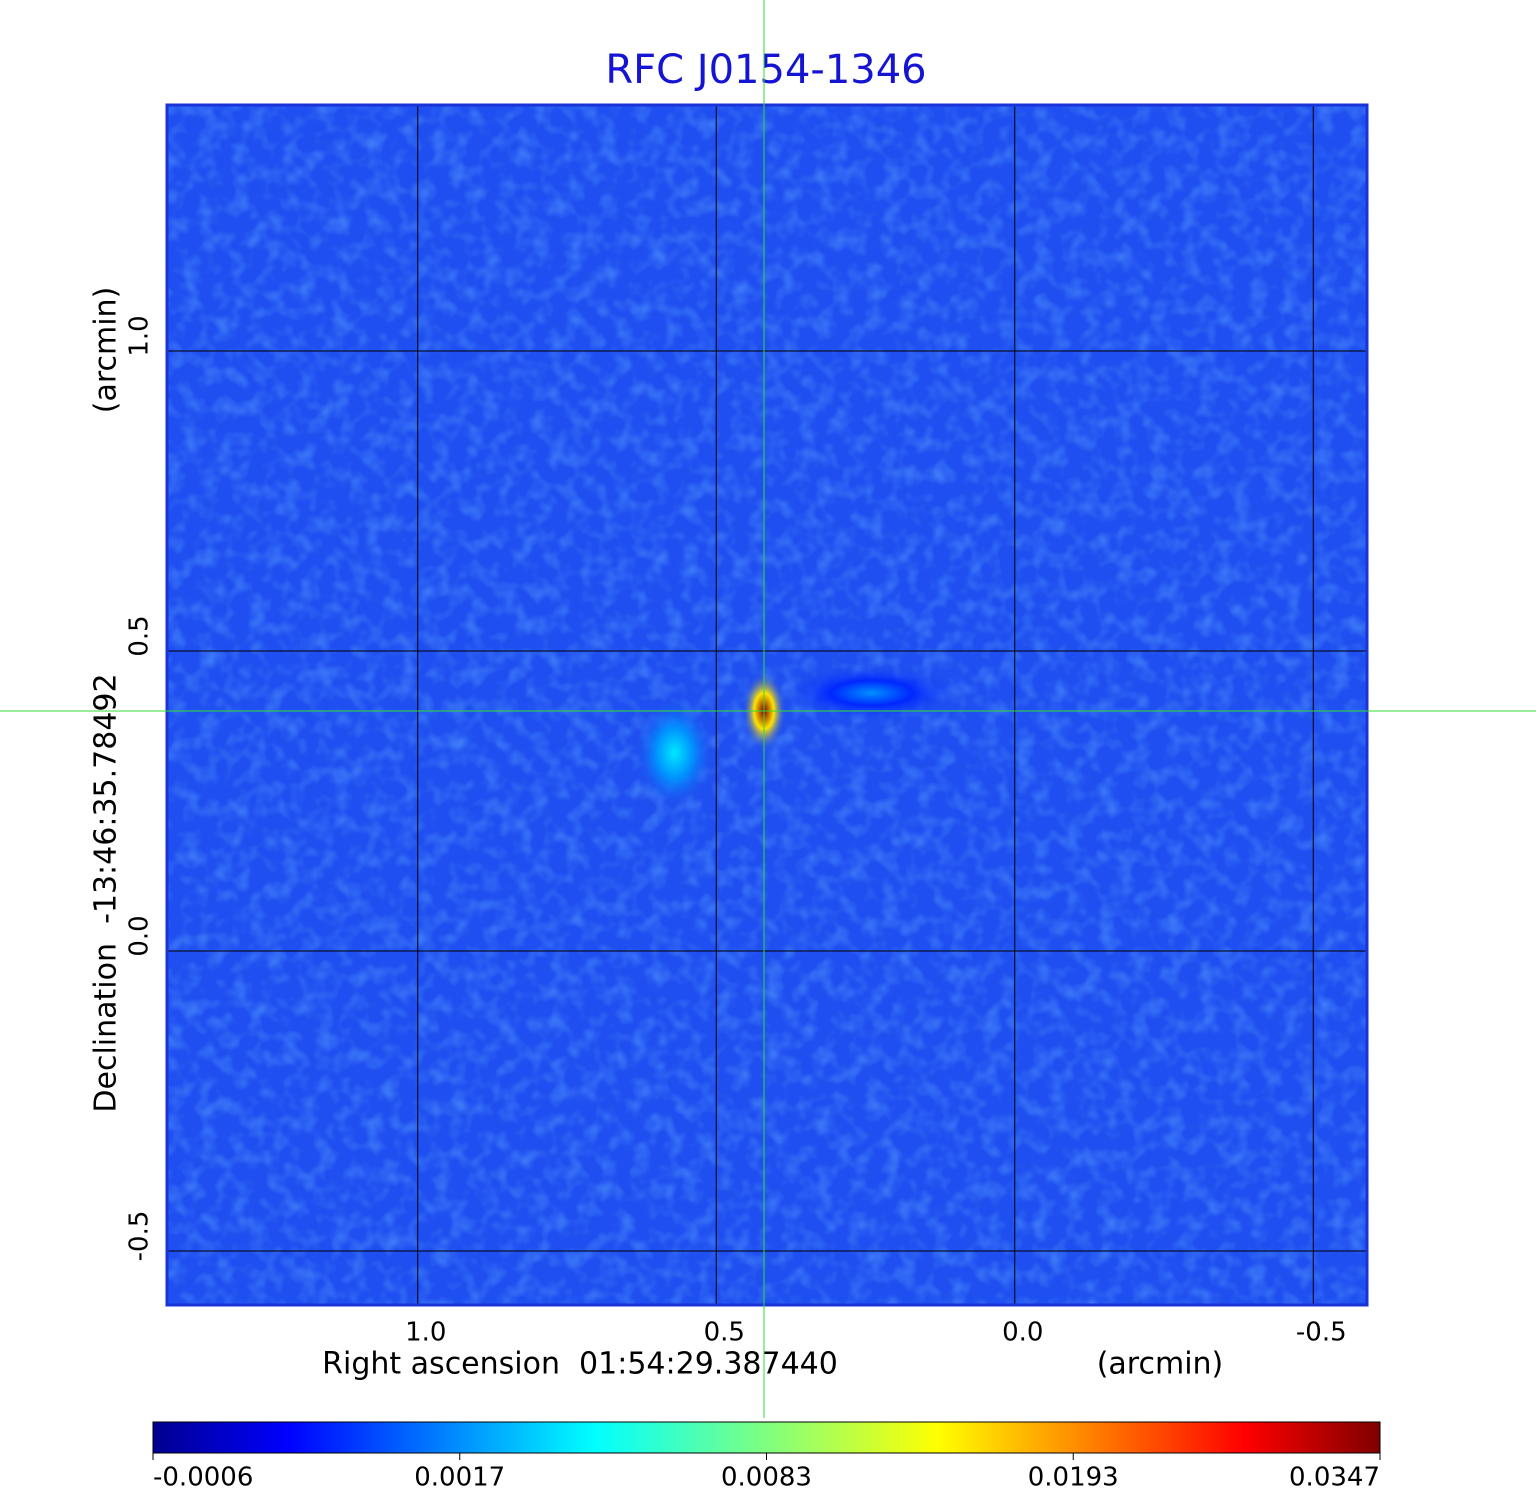 The width and height of the screenshot is (1536, 1511). What do you see at coordinates (1022, 1333) in the screenshot?
I see `x-tick-label: 0.0` at bounding box center [1022, 1333].